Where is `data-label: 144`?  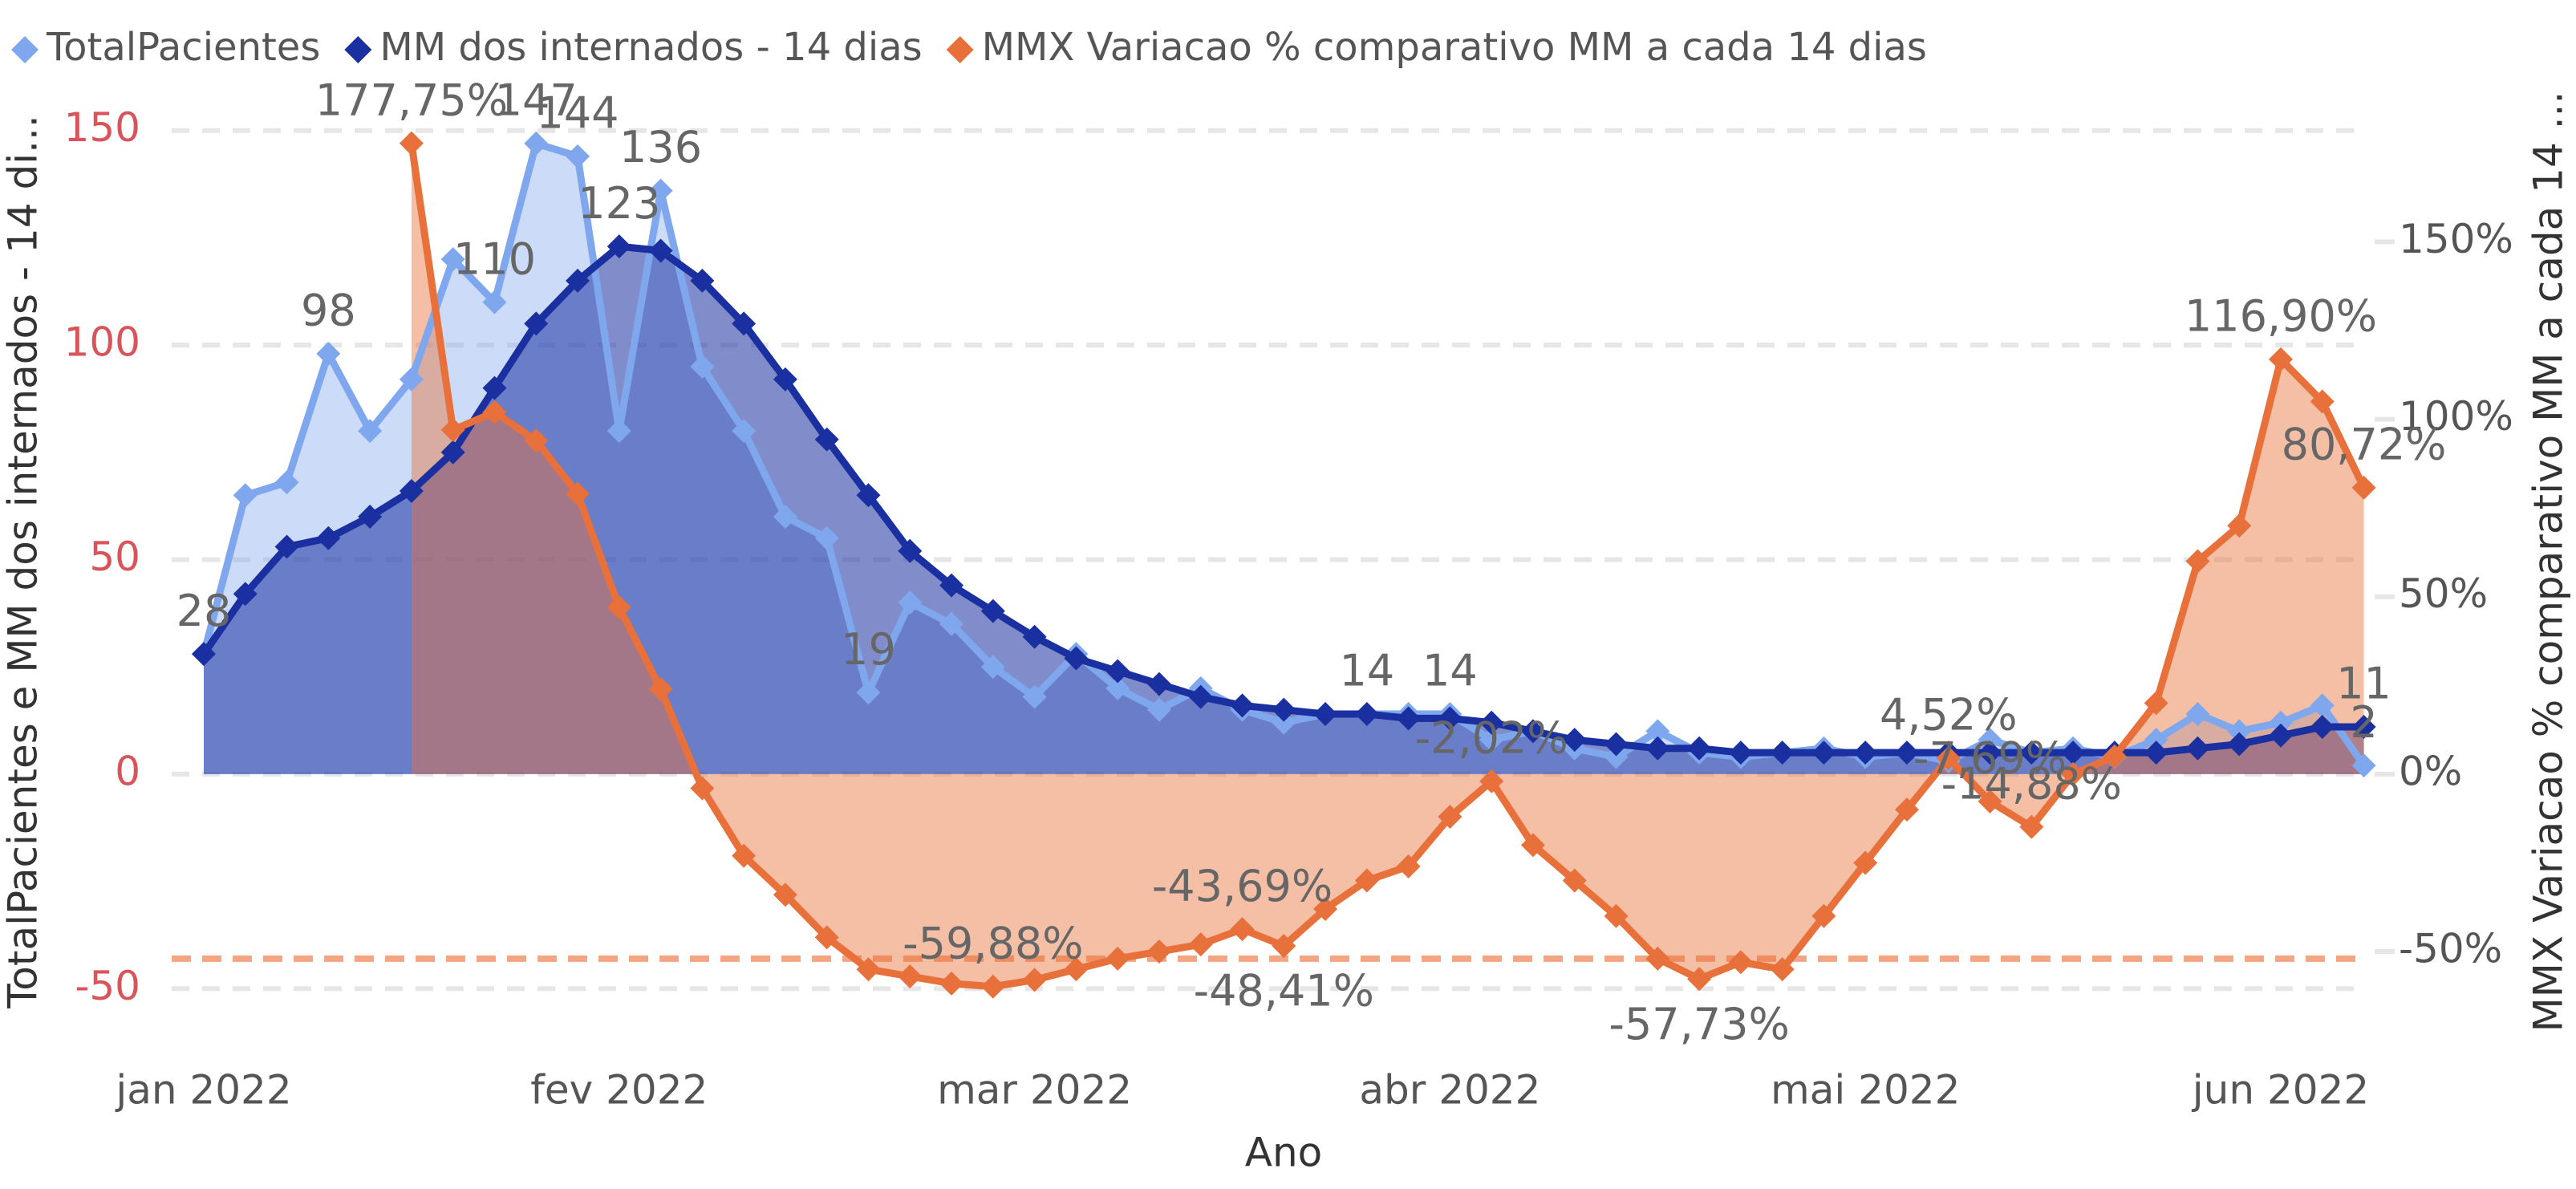 data-label: 144 is located at coordinates (577, 112).